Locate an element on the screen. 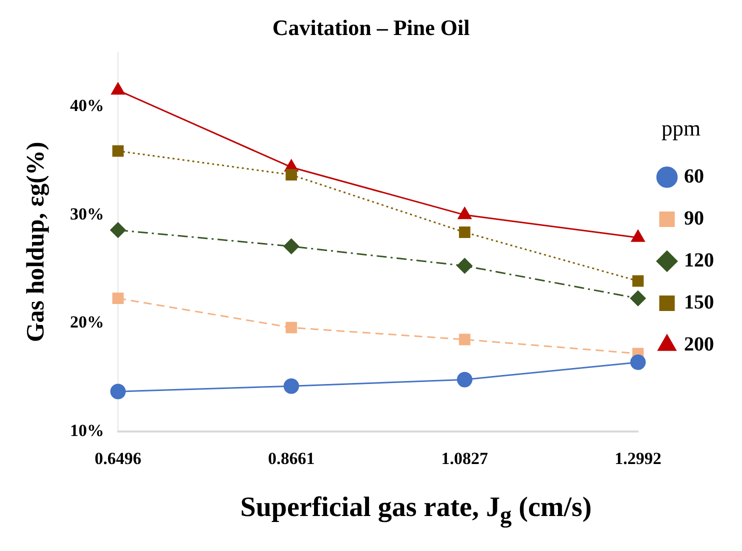 The image size is (742, 551). legend-label: 150 is located at coordinates (699, 302).